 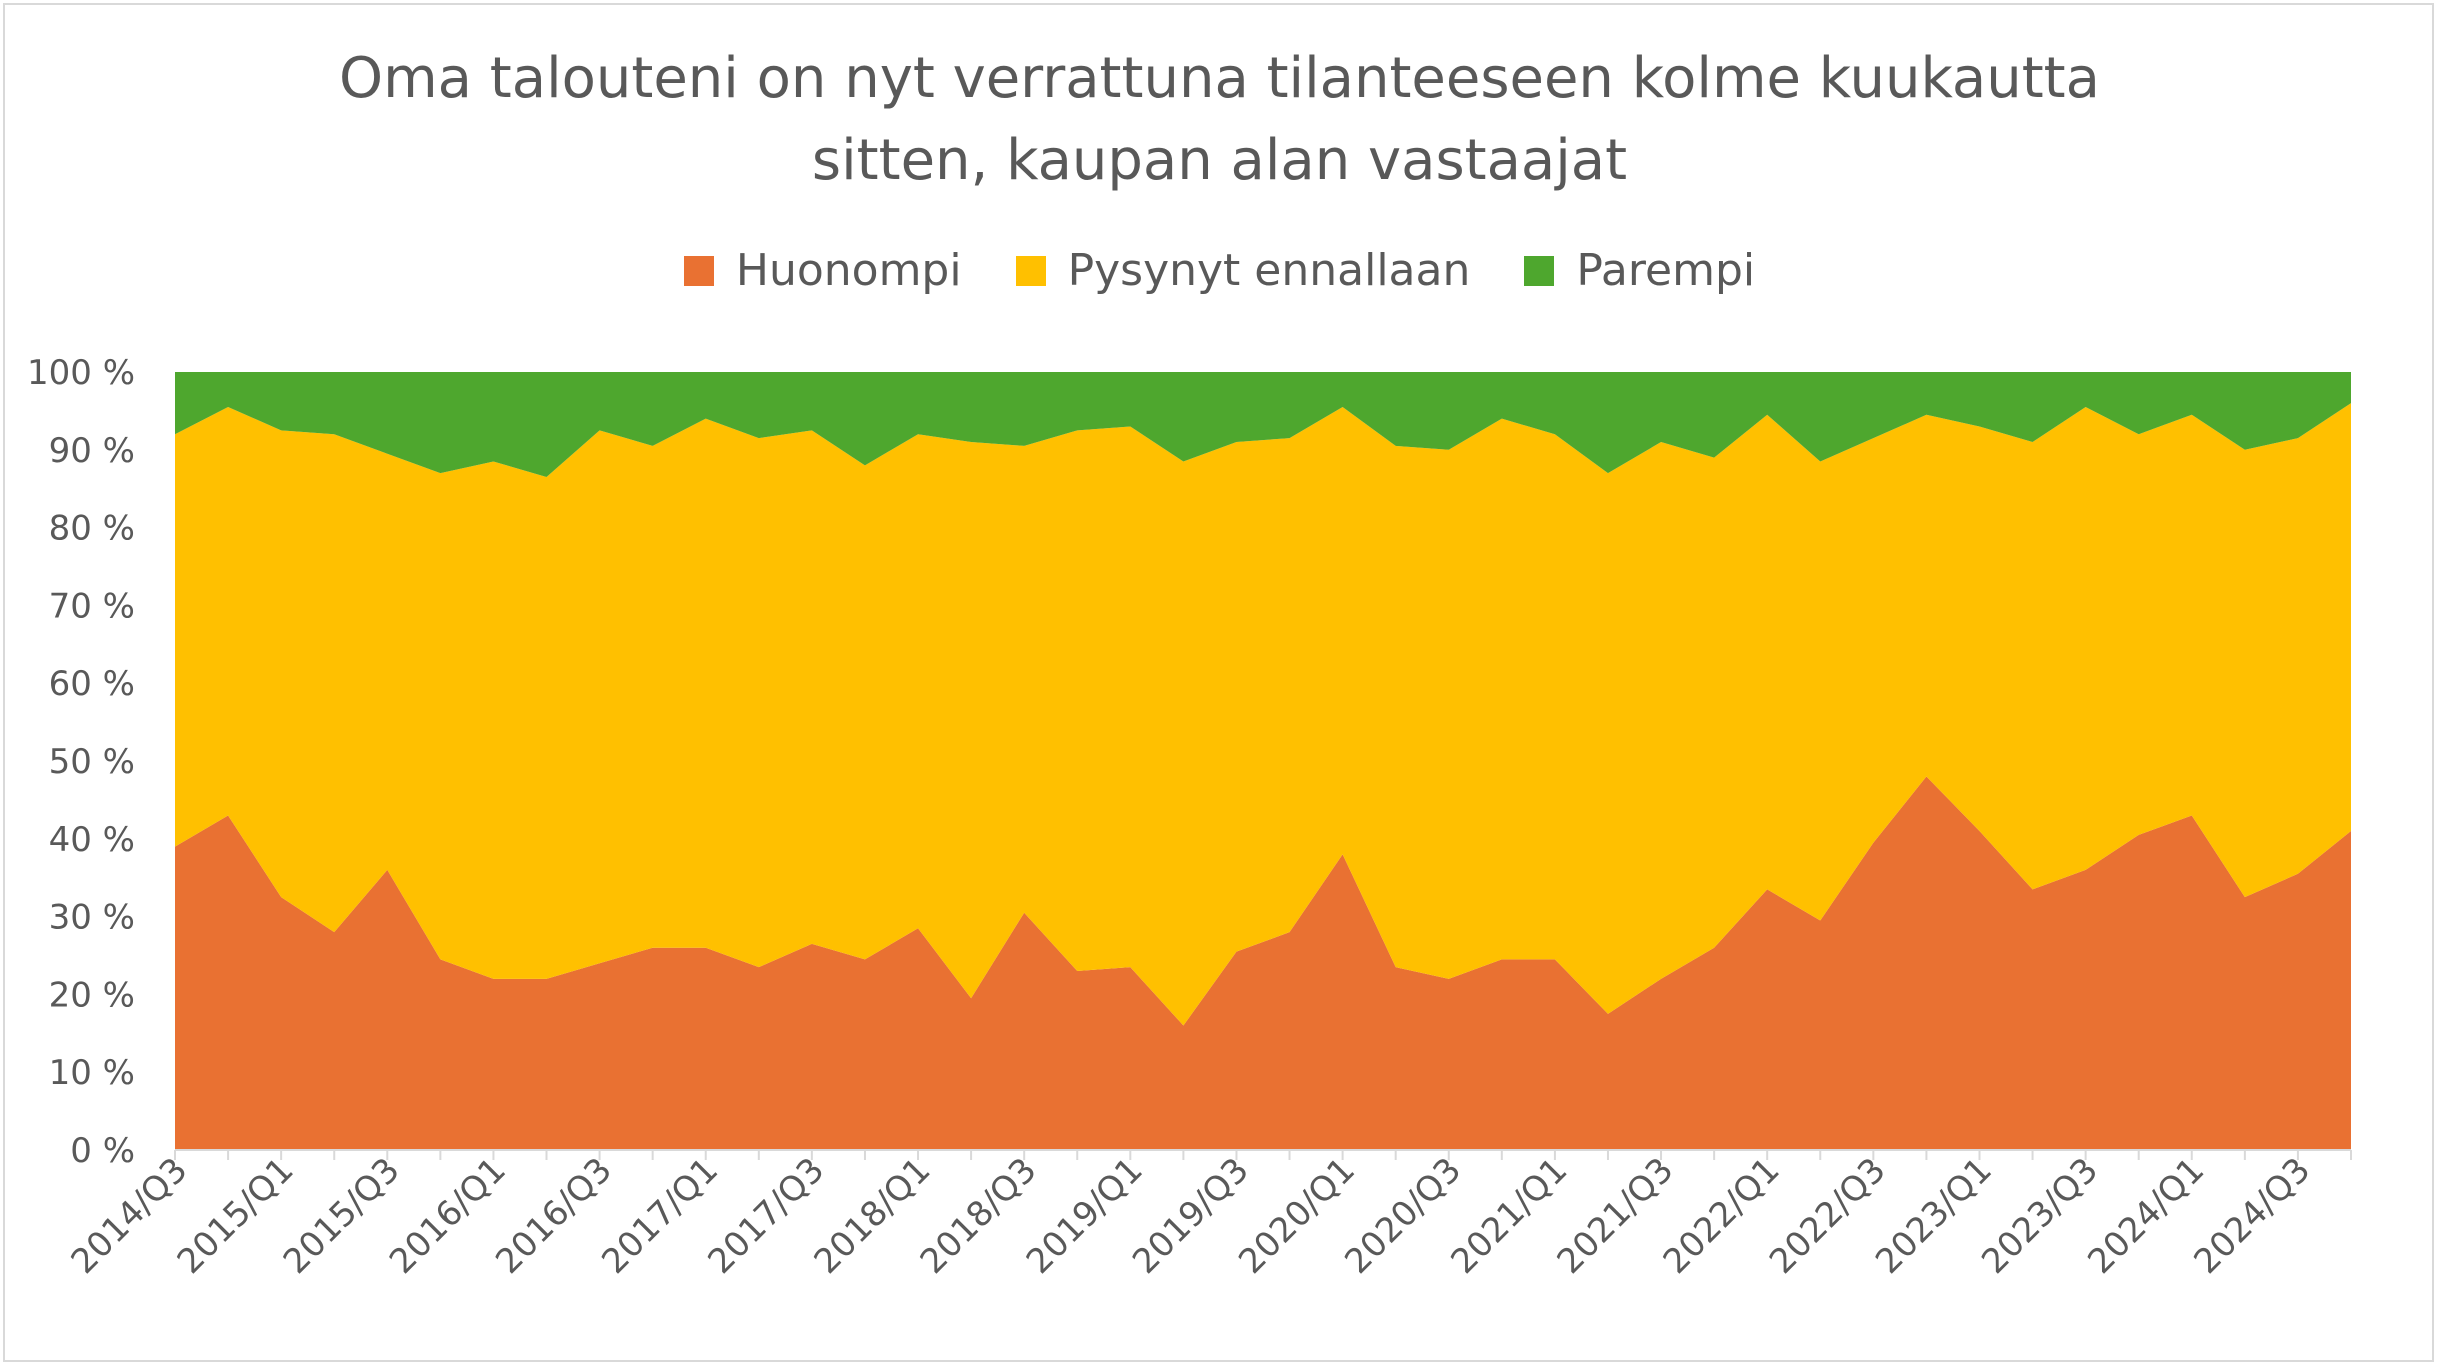 I want to click on area-parempi, so click(x=1263, y=425).